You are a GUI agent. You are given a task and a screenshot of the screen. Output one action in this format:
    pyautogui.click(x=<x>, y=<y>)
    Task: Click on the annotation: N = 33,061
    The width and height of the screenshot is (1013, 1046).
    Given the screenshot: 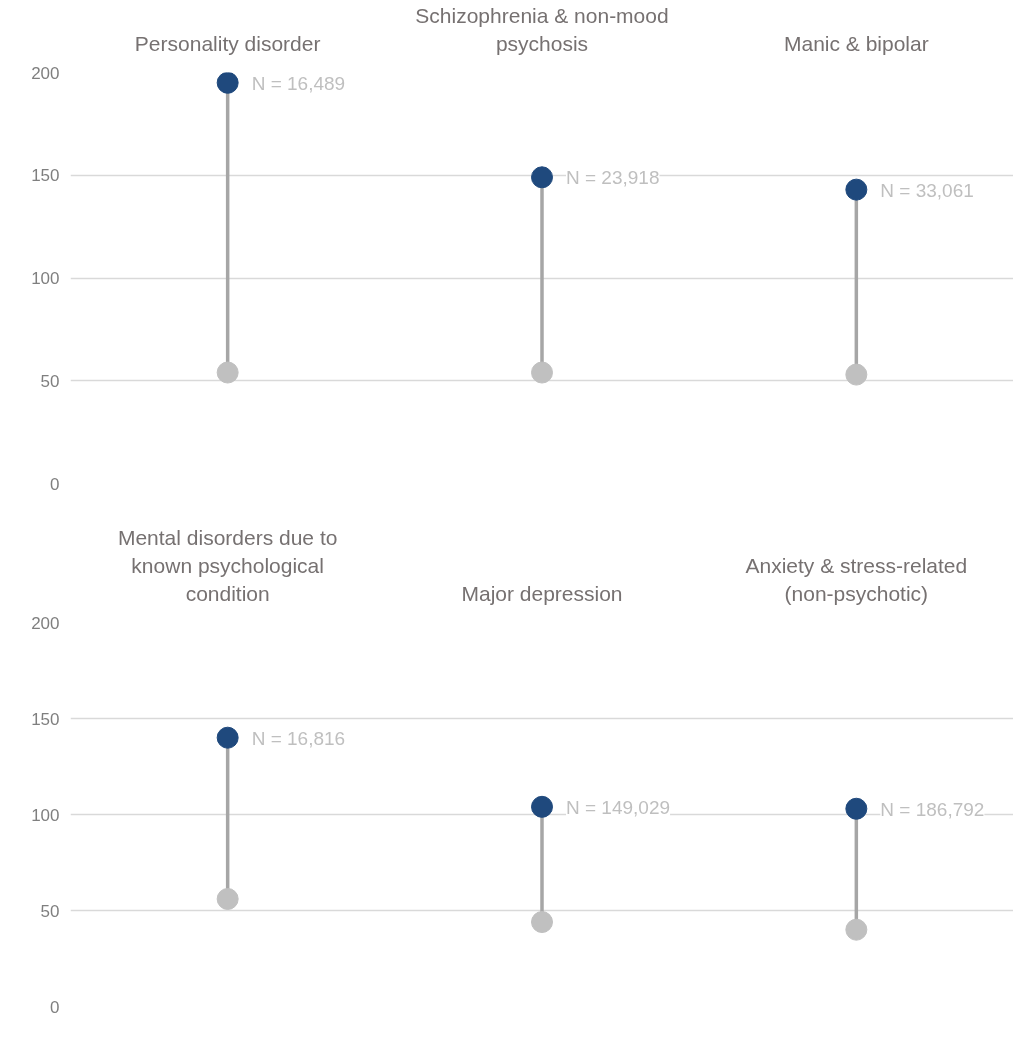 What is the action you would take?
    pyautogui.click(x=927, y=190)
    